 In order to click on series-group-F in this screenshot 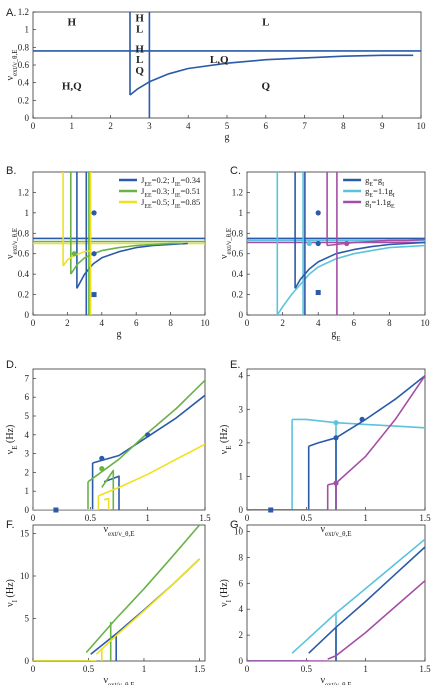, I will do `click(117, 593)`.